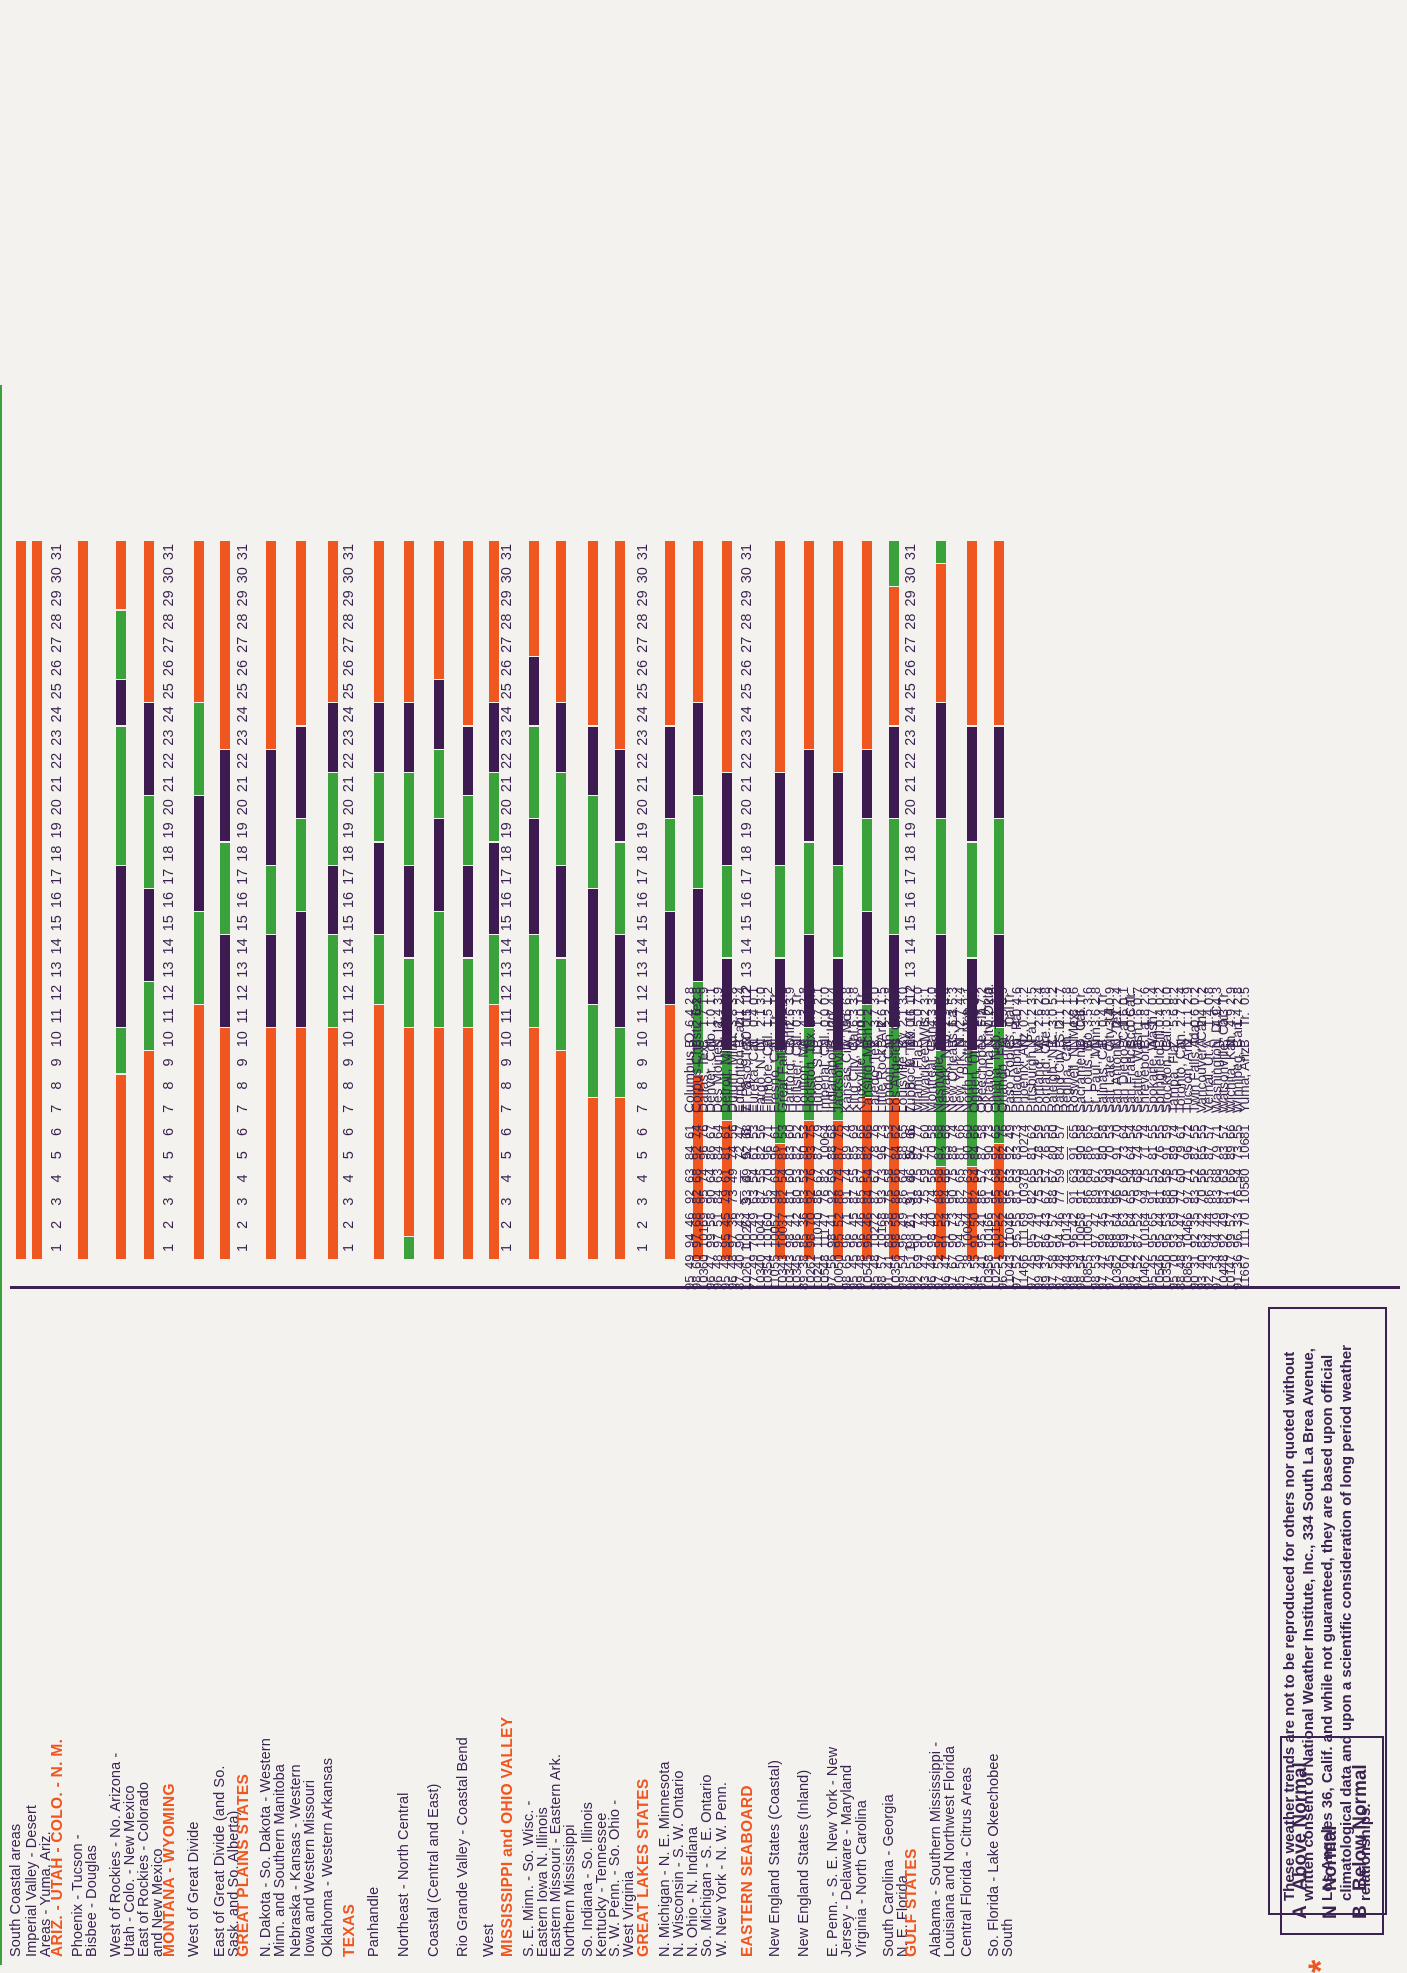 This screenshot has width=1407, height=1973. Describe the element at coordinates (967, 1862) in the screenshot. I see `region-label: Central Florida - Citrus Areas` at that location.